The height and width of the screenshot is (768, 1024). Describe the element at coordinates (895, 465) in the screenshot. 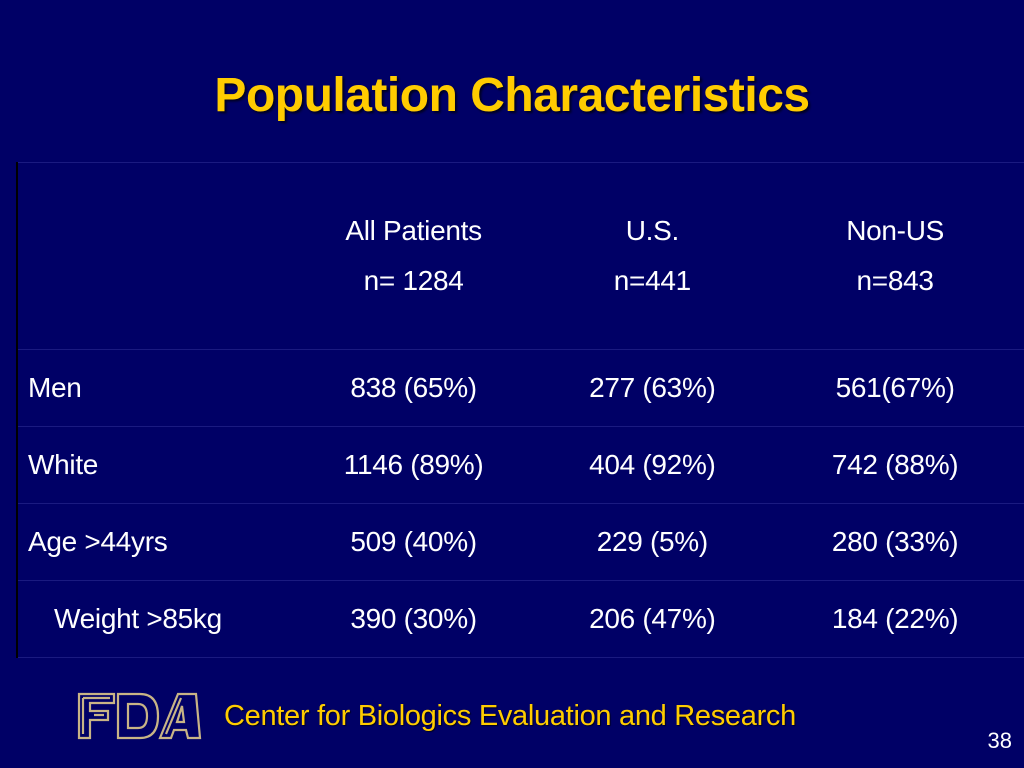

I see `table-cell: 742 (88%)` at that location.